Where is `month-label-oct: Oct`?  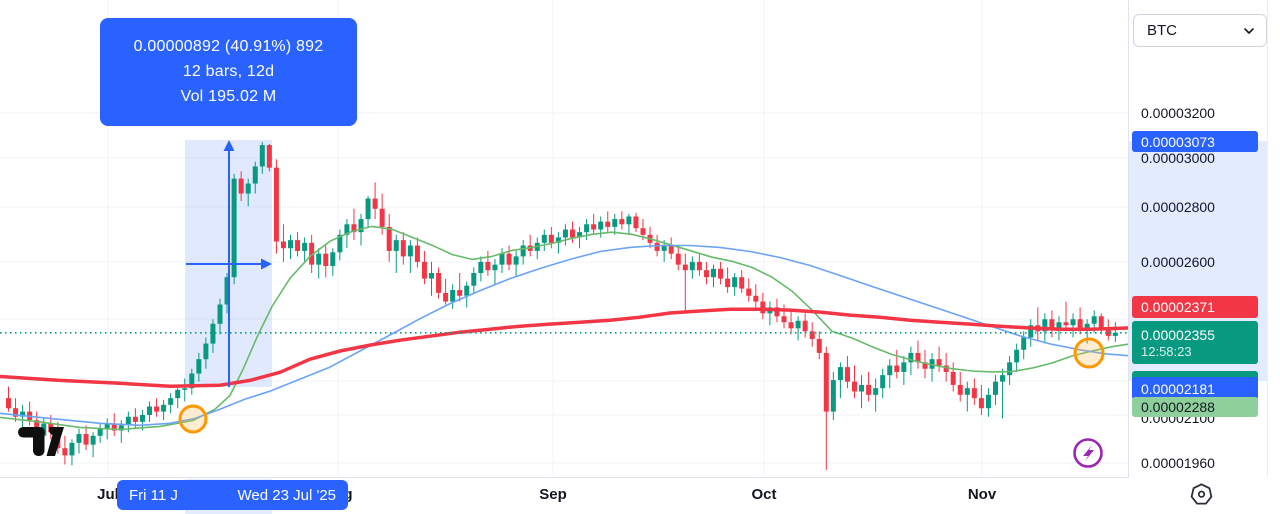
month-label-oct: Oct is located at coordinates (764, 494).